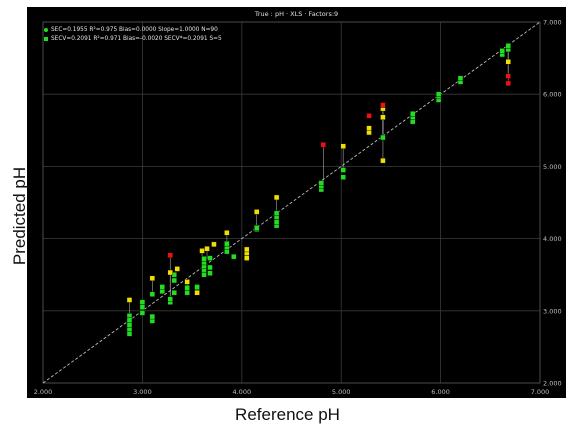 This screenshot has width=575, height=432. What do you see at coordinates (552, 239) in the screenshot?
I see `y-tick-label: 4.000` at bounding box center [552, 239].